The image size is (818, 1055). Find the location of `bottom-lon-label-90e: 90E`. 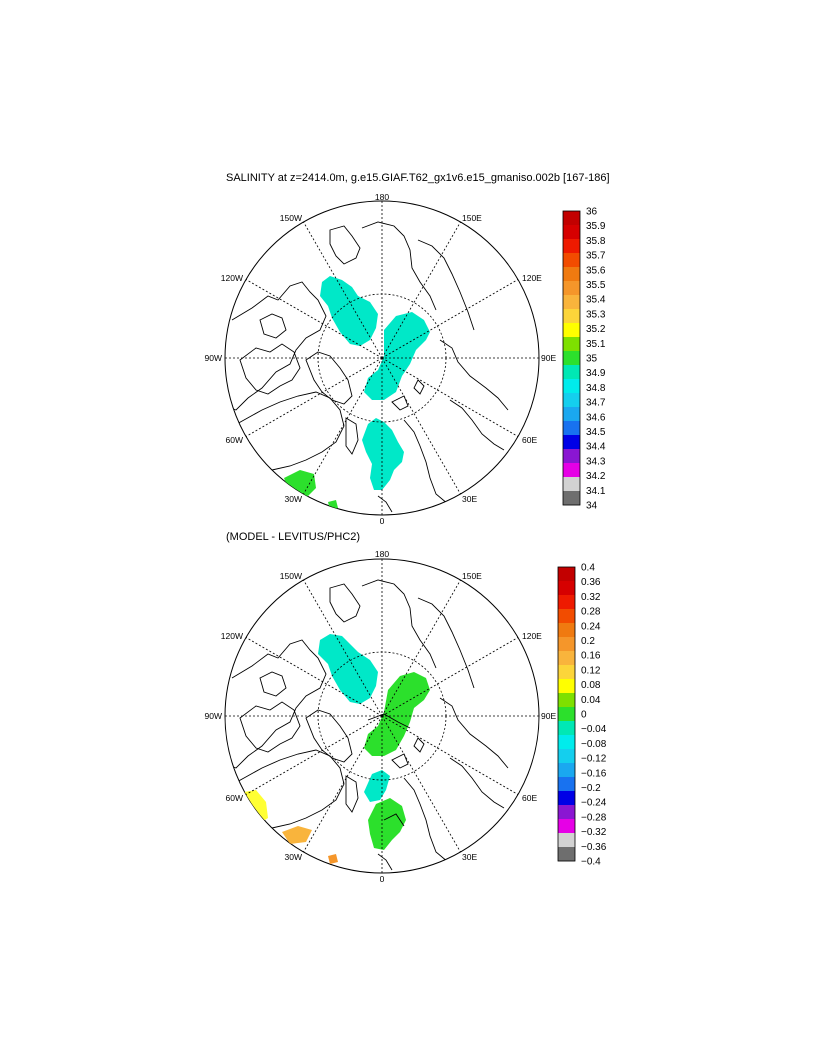

bottom-lon-label-90e: 90E is located at coordinates (548, 716).